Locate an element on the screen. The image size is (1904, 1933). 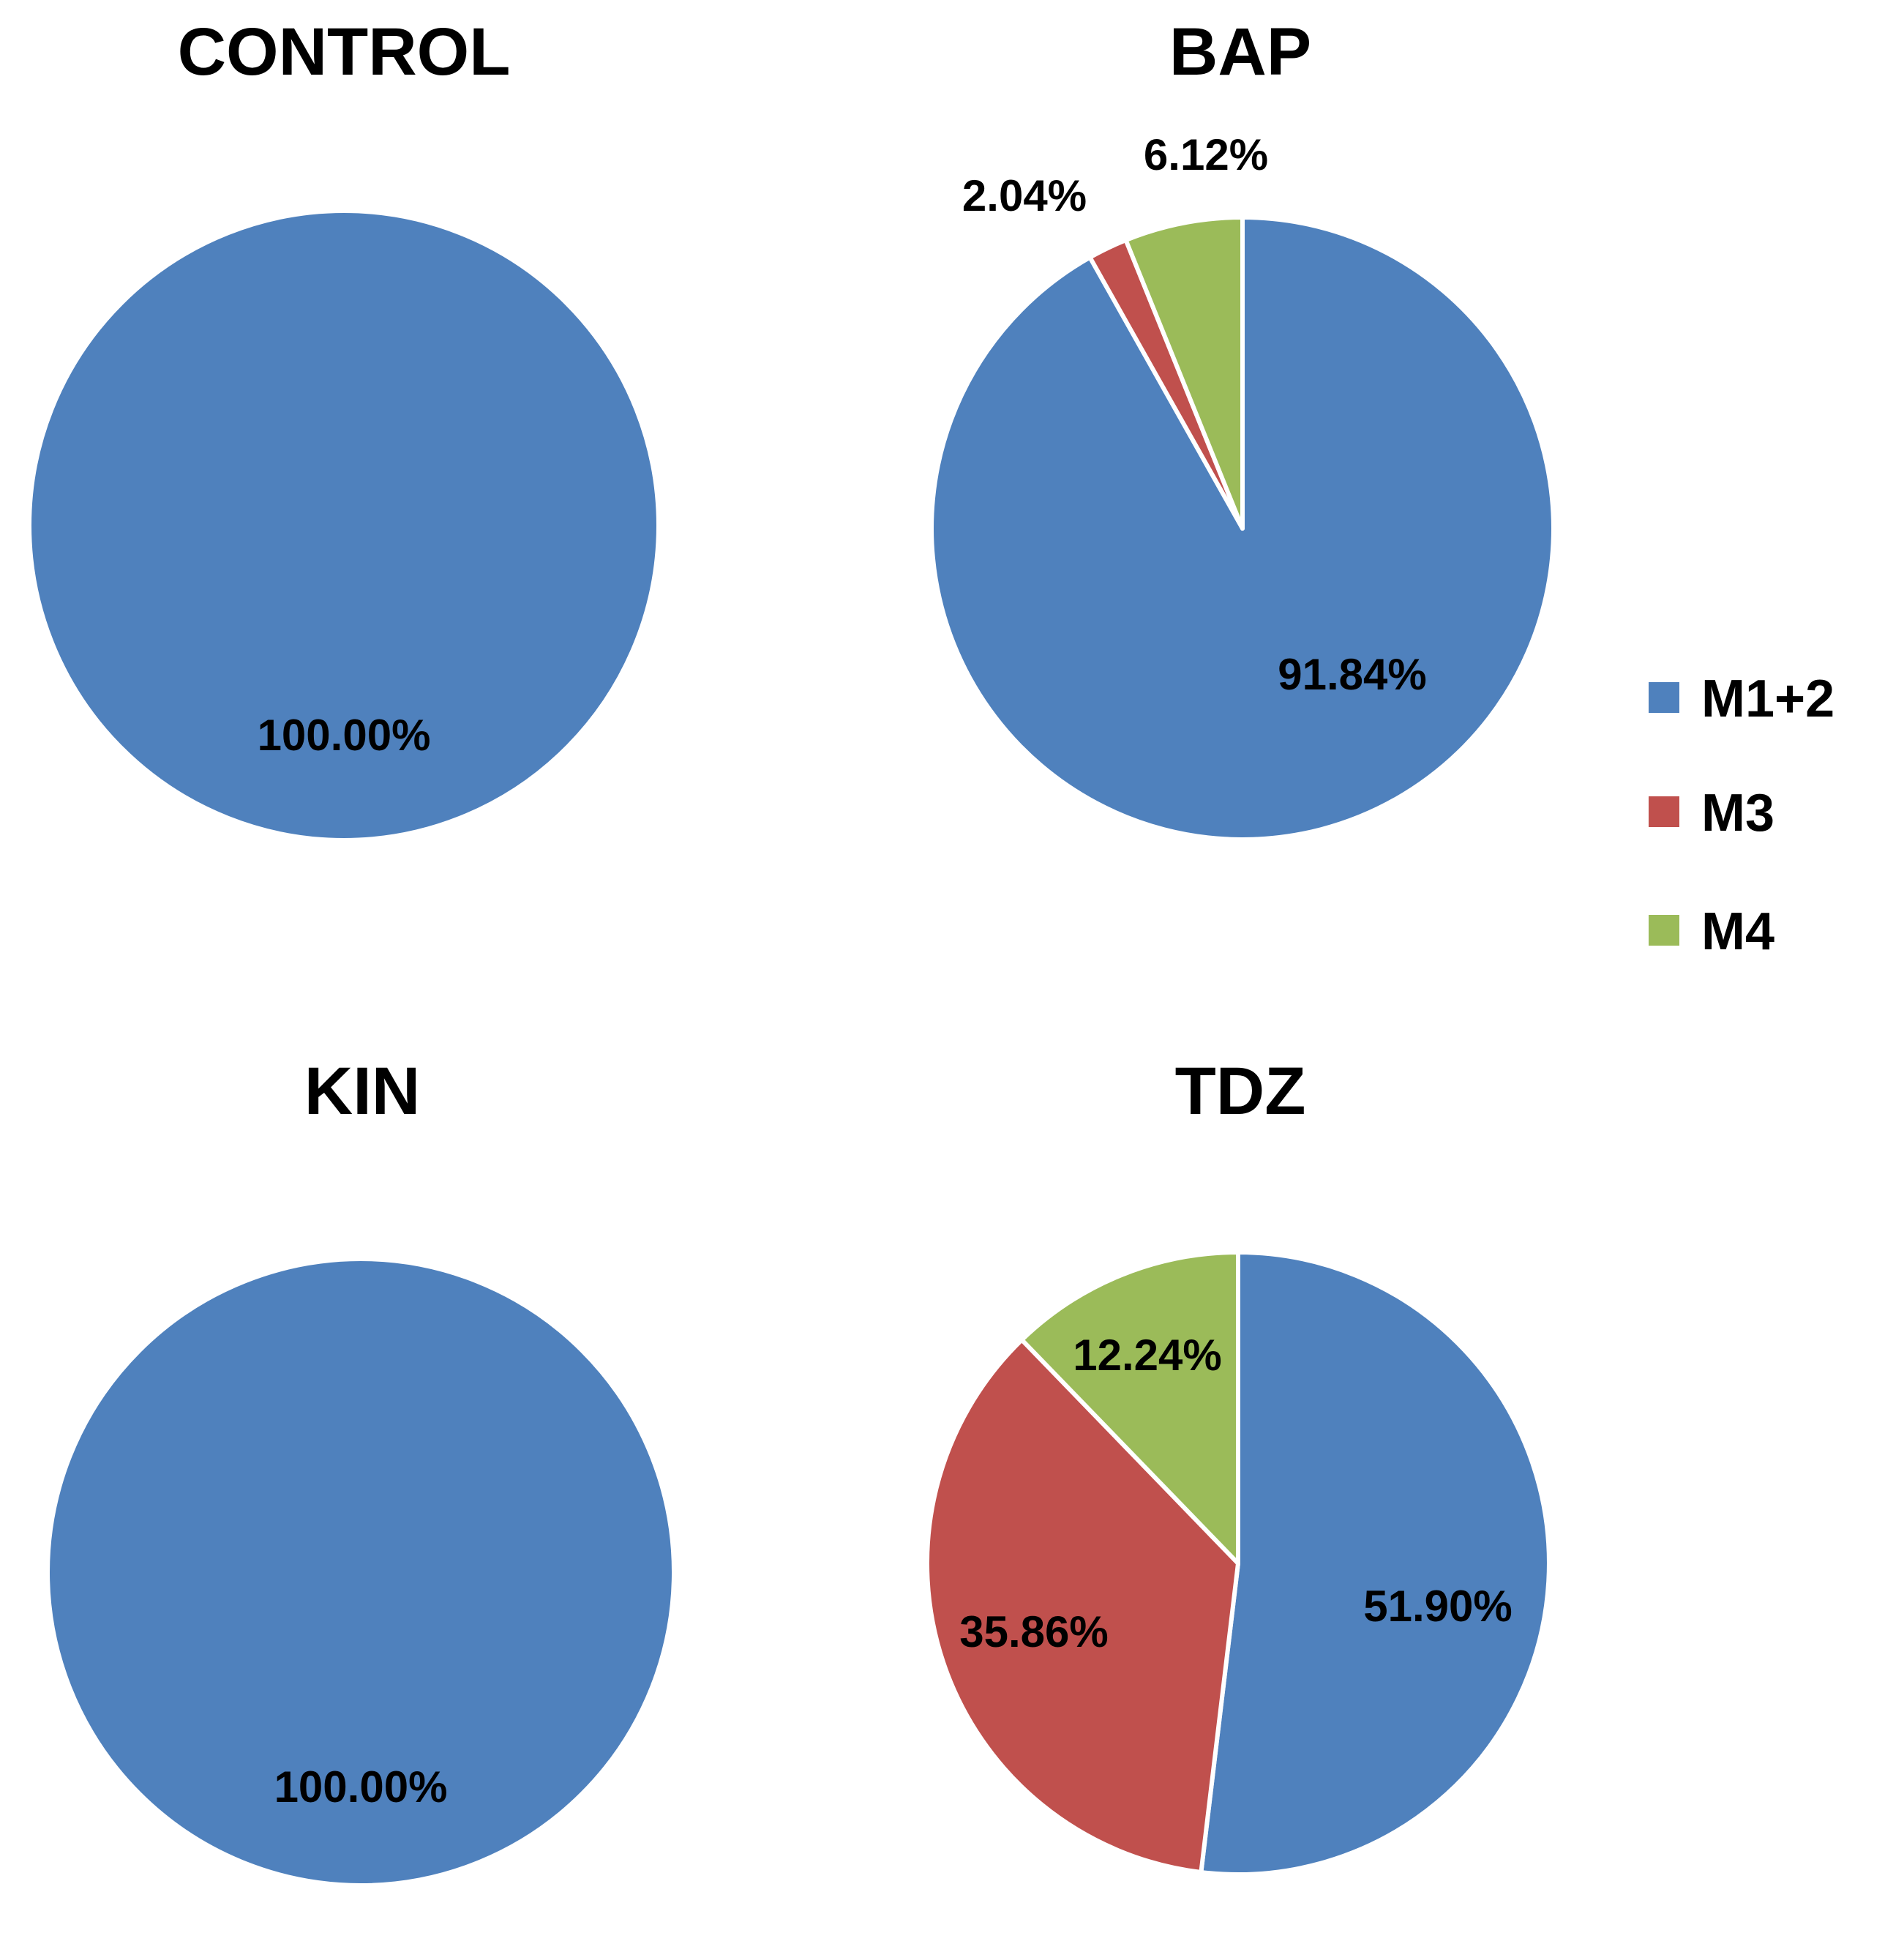
legend-label-m4: M4 is located at coordinates (1737, 932).